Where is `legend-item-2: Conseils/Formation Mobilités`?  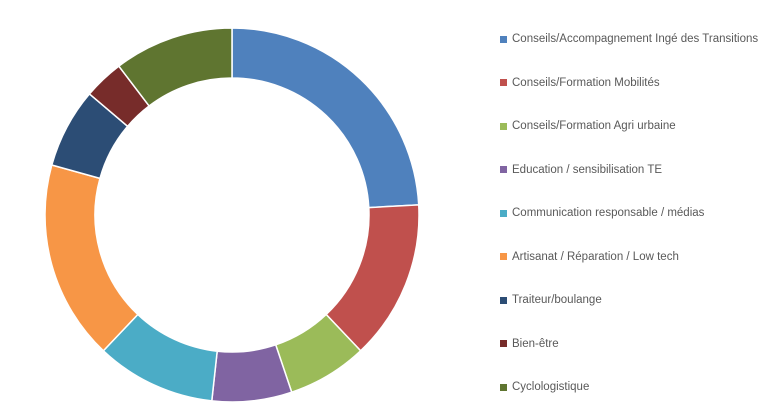
legend-item-2: Conseils/Formation Mobilités is located at coordinates (639, 83).